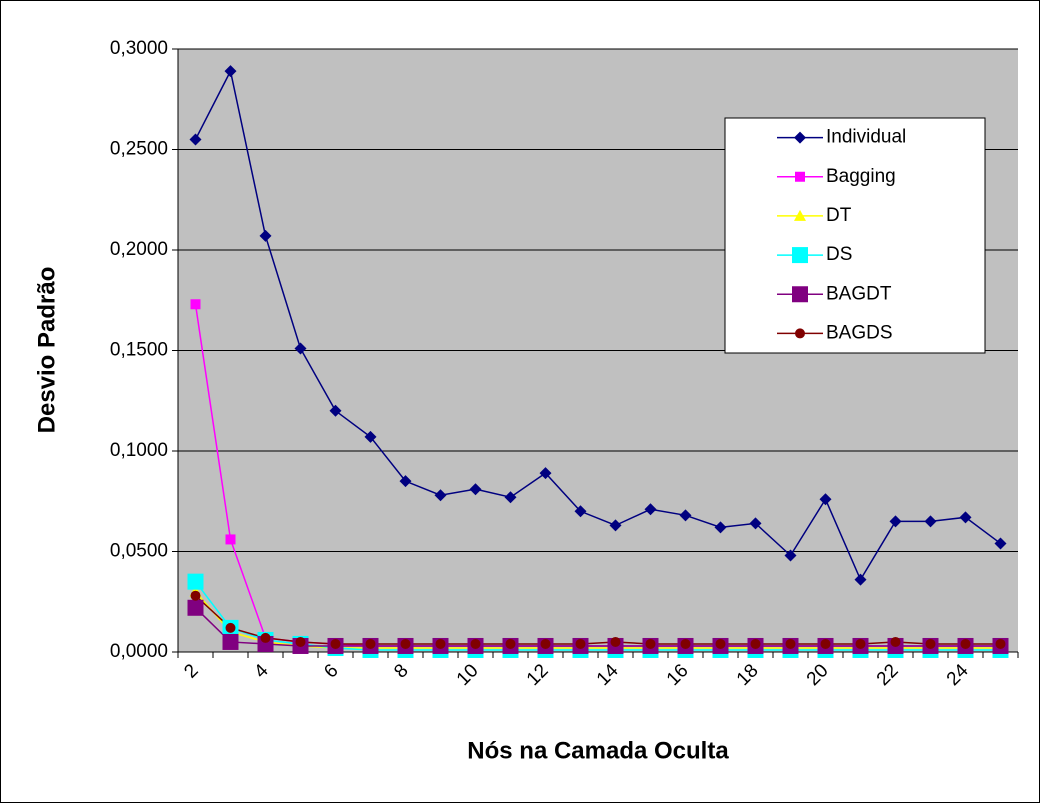  Describe the element at coordinates (839, 254) in the screenshot. I see `legend-label: DS` at that location.